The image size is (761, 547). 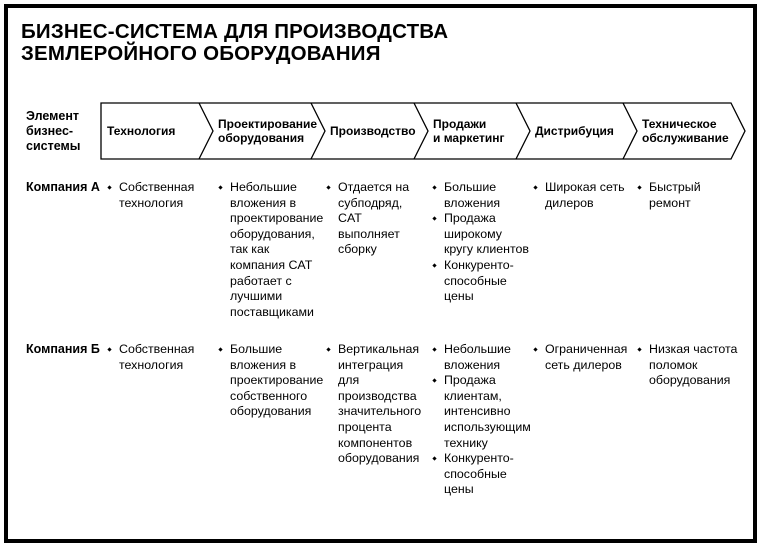 What do you see at coordinates (63, 349) in the screenshot?
I see `row-label: Компания Б` at bounding box center [63, 349].